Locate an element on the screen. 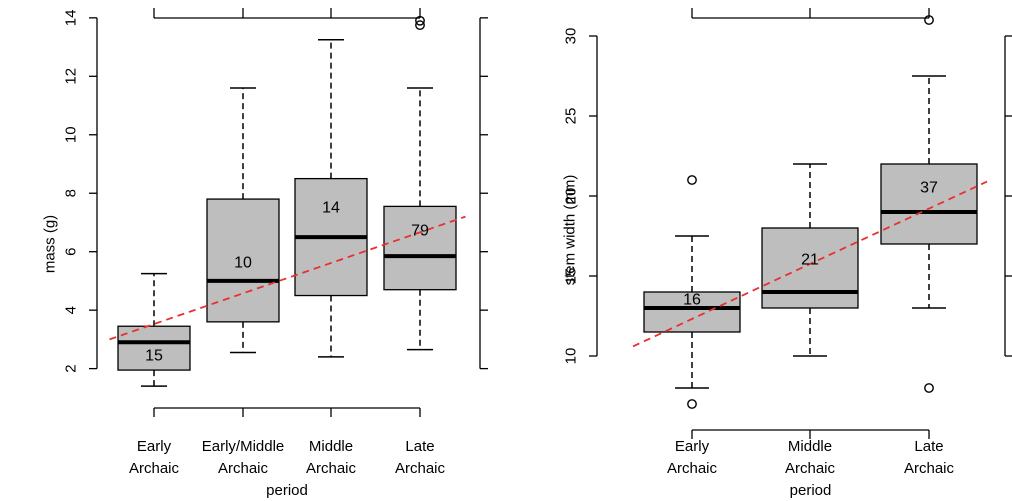 The height and width of the screenshot is (501, 1012). x-tick-label: Early/Middle is located at coordinates (243, 446).